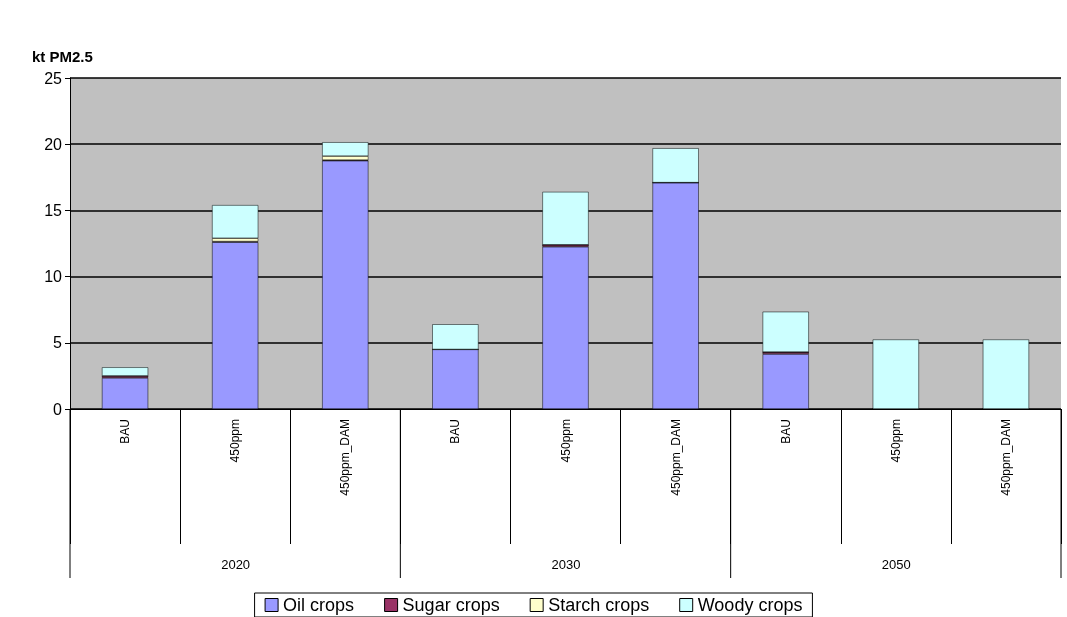  Describe the element at coordinates (58, 409) in the screenshot. I see `y-tick-label: 0` at that location.